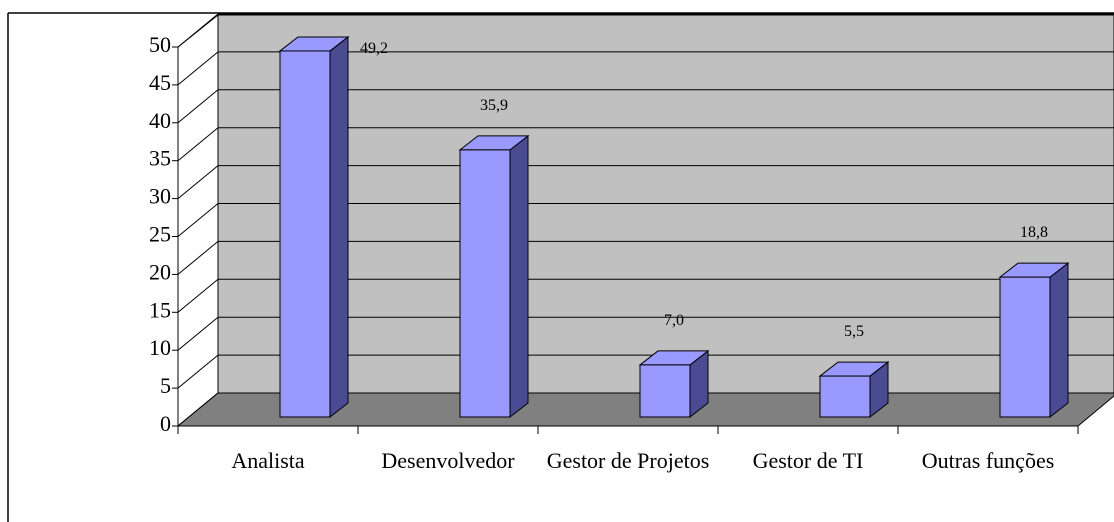 This screenshot has width=1114, height=522. I want to click on y-tick-label: 0, so click(165, 423).